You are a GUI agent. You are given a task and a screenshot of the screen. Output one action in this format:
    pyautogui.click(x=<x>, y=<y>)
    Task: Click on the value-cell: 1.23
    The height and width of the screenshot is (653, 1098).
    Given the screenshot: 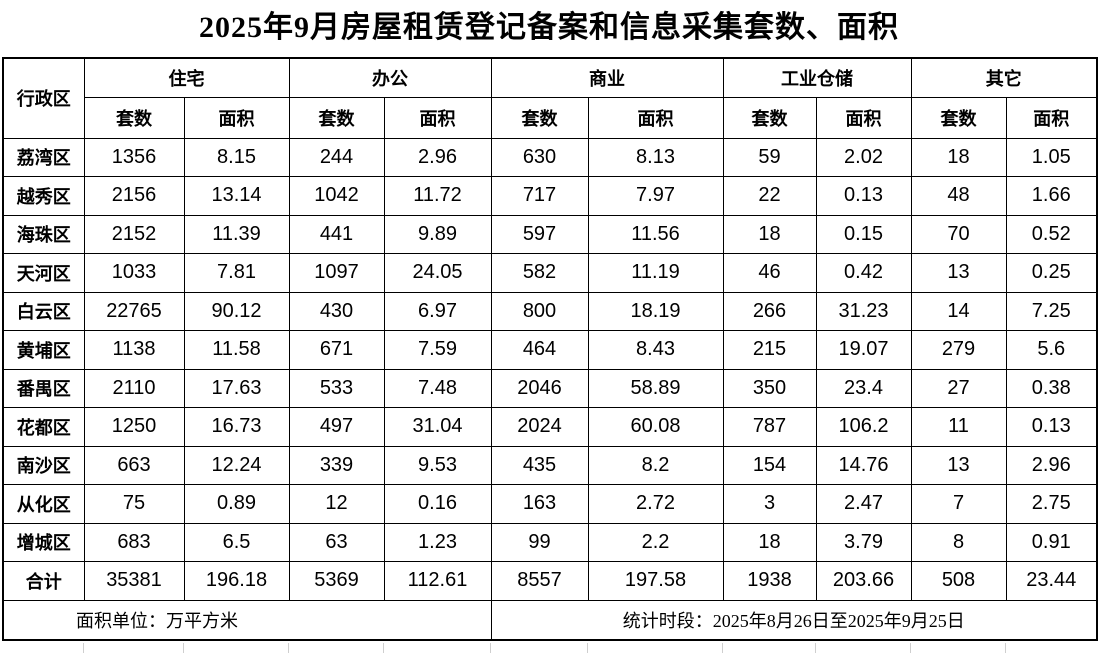 What is the action you would take?
    pyautogui.click(x=437, y=542)
    